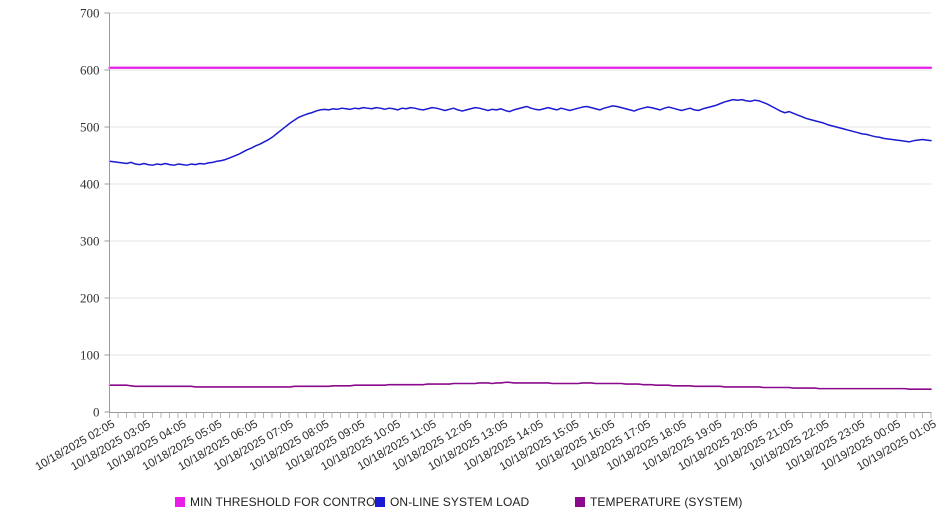  Describe the element at coordinates (96, 412) in the screenshot. I see `y-axis-tick-label: 0` at that location.